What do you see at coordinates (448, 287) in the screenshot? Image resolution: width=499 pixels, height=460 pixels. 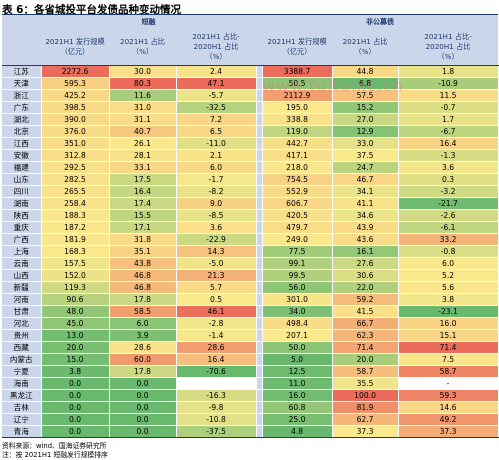 I see `value-cell: 5.6` at bounding box center [448, 287].